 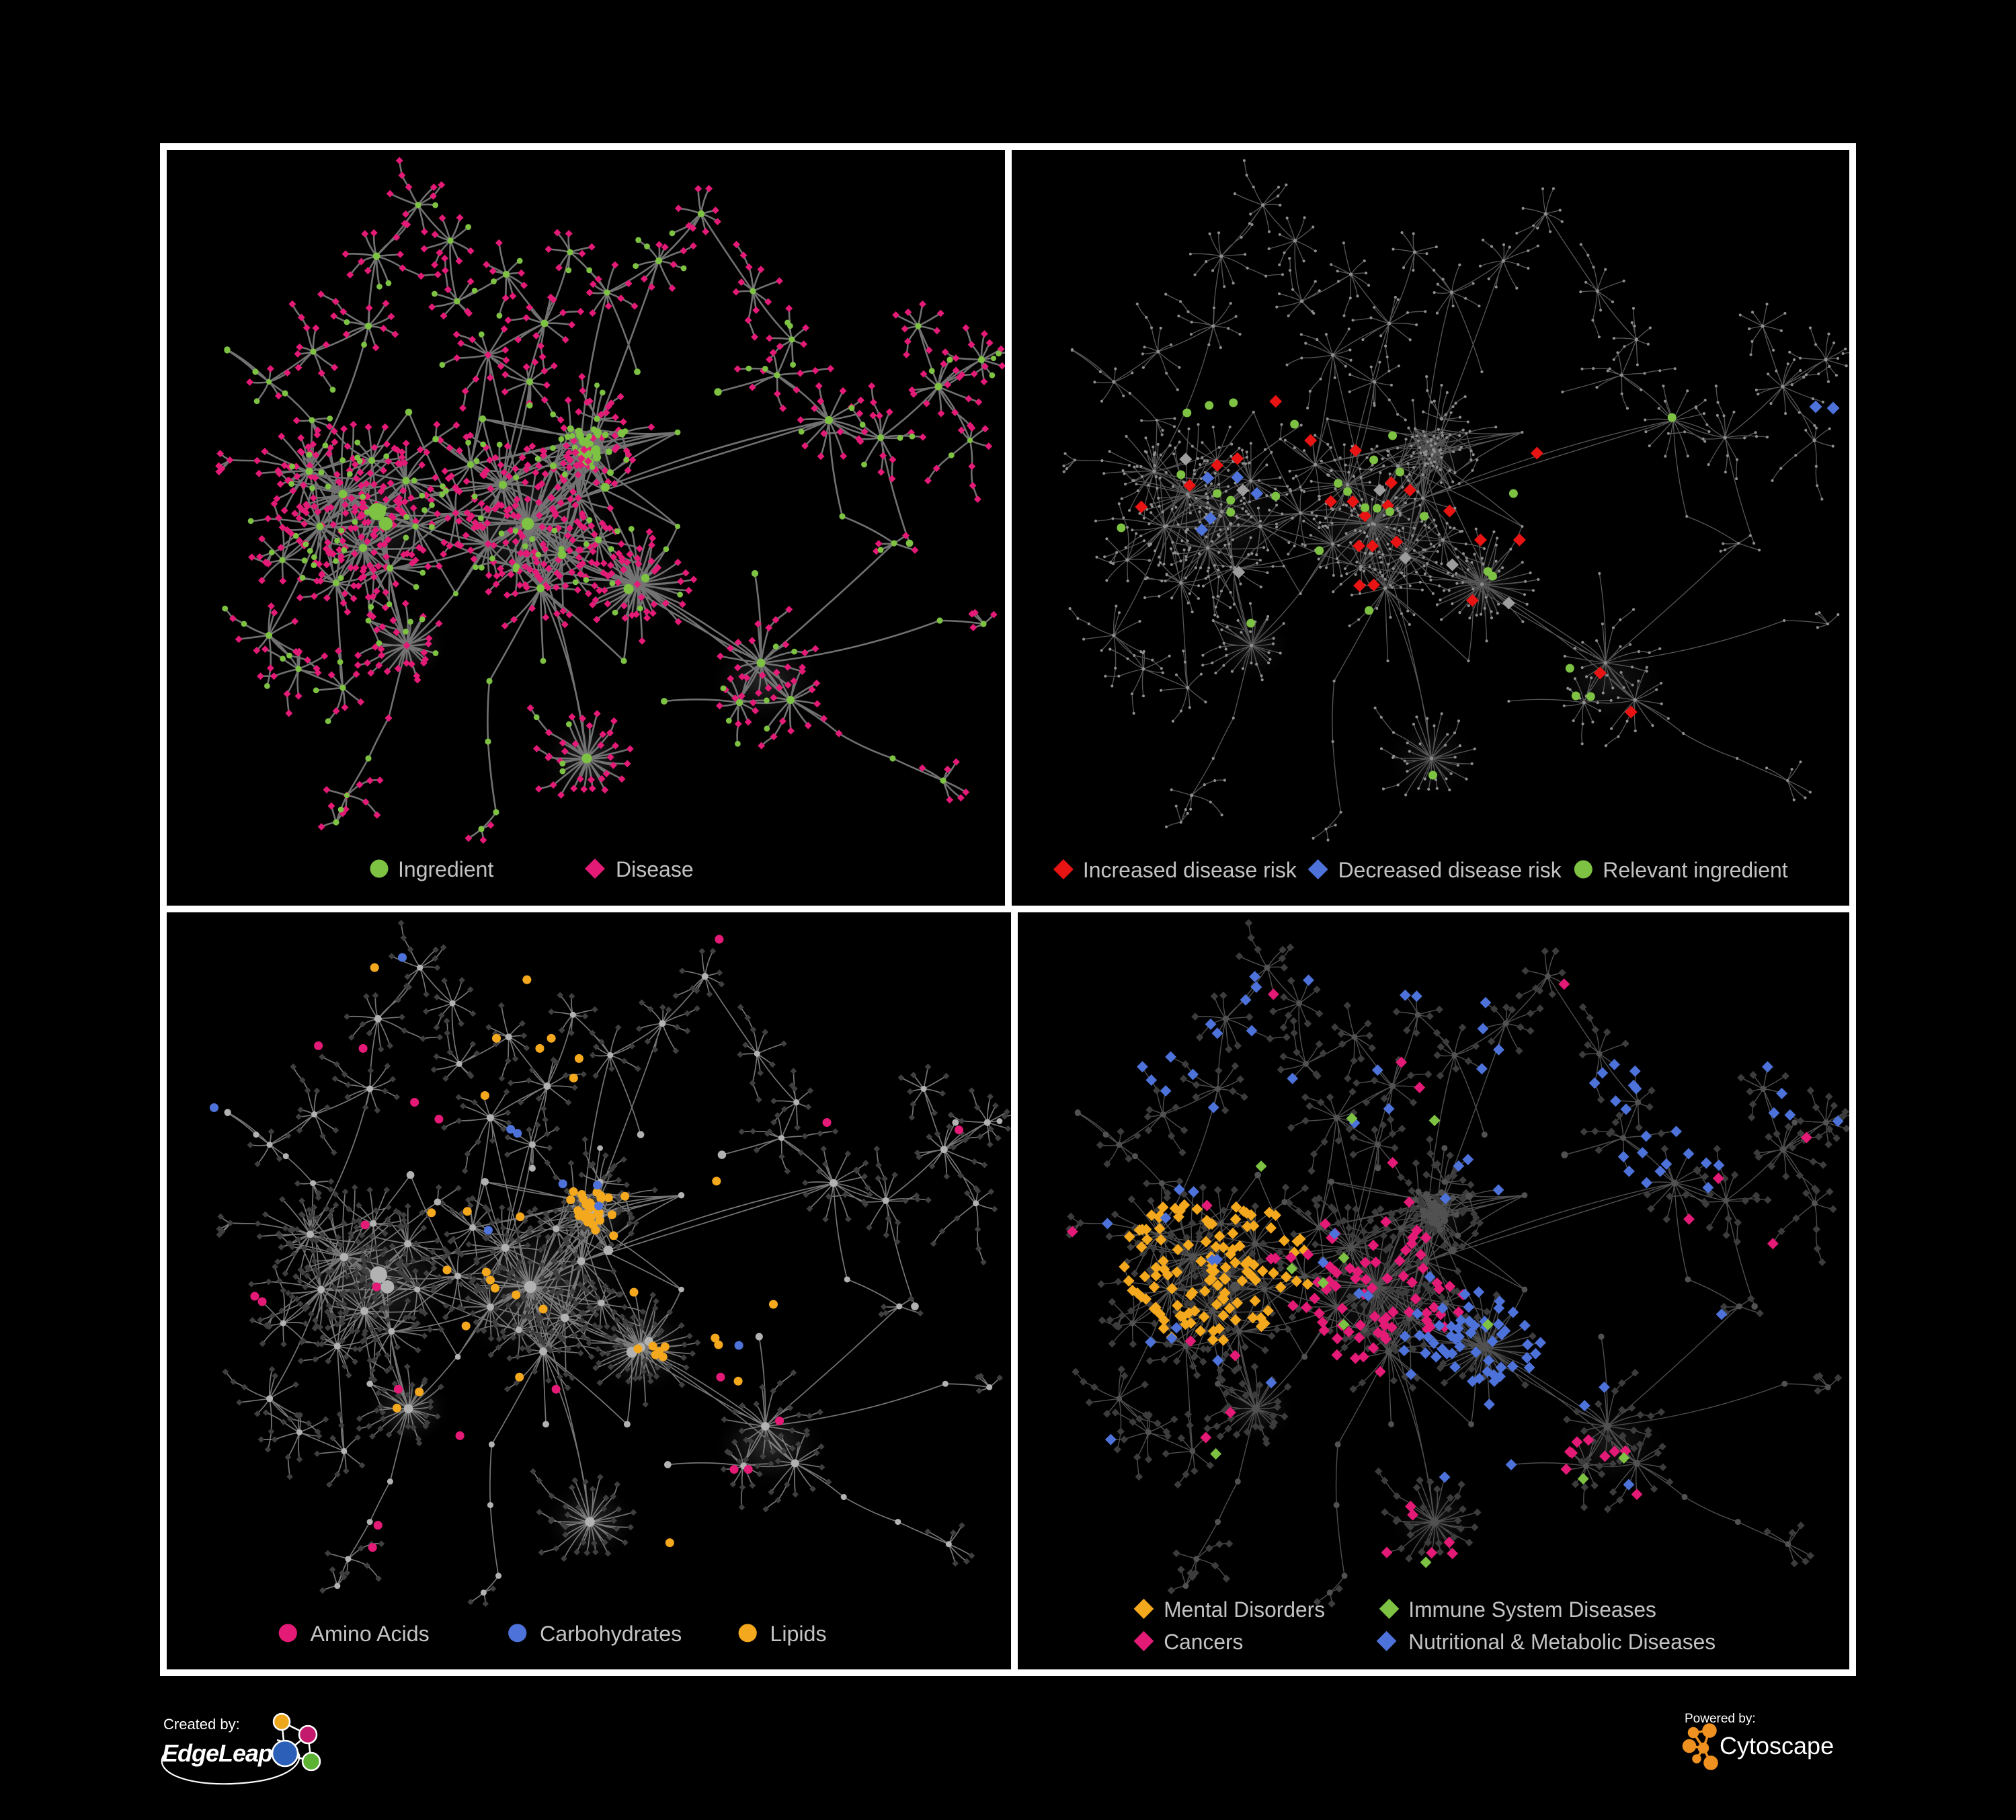 I want to click on svg-text: Amino Acids, so click(x=370, y=1634).